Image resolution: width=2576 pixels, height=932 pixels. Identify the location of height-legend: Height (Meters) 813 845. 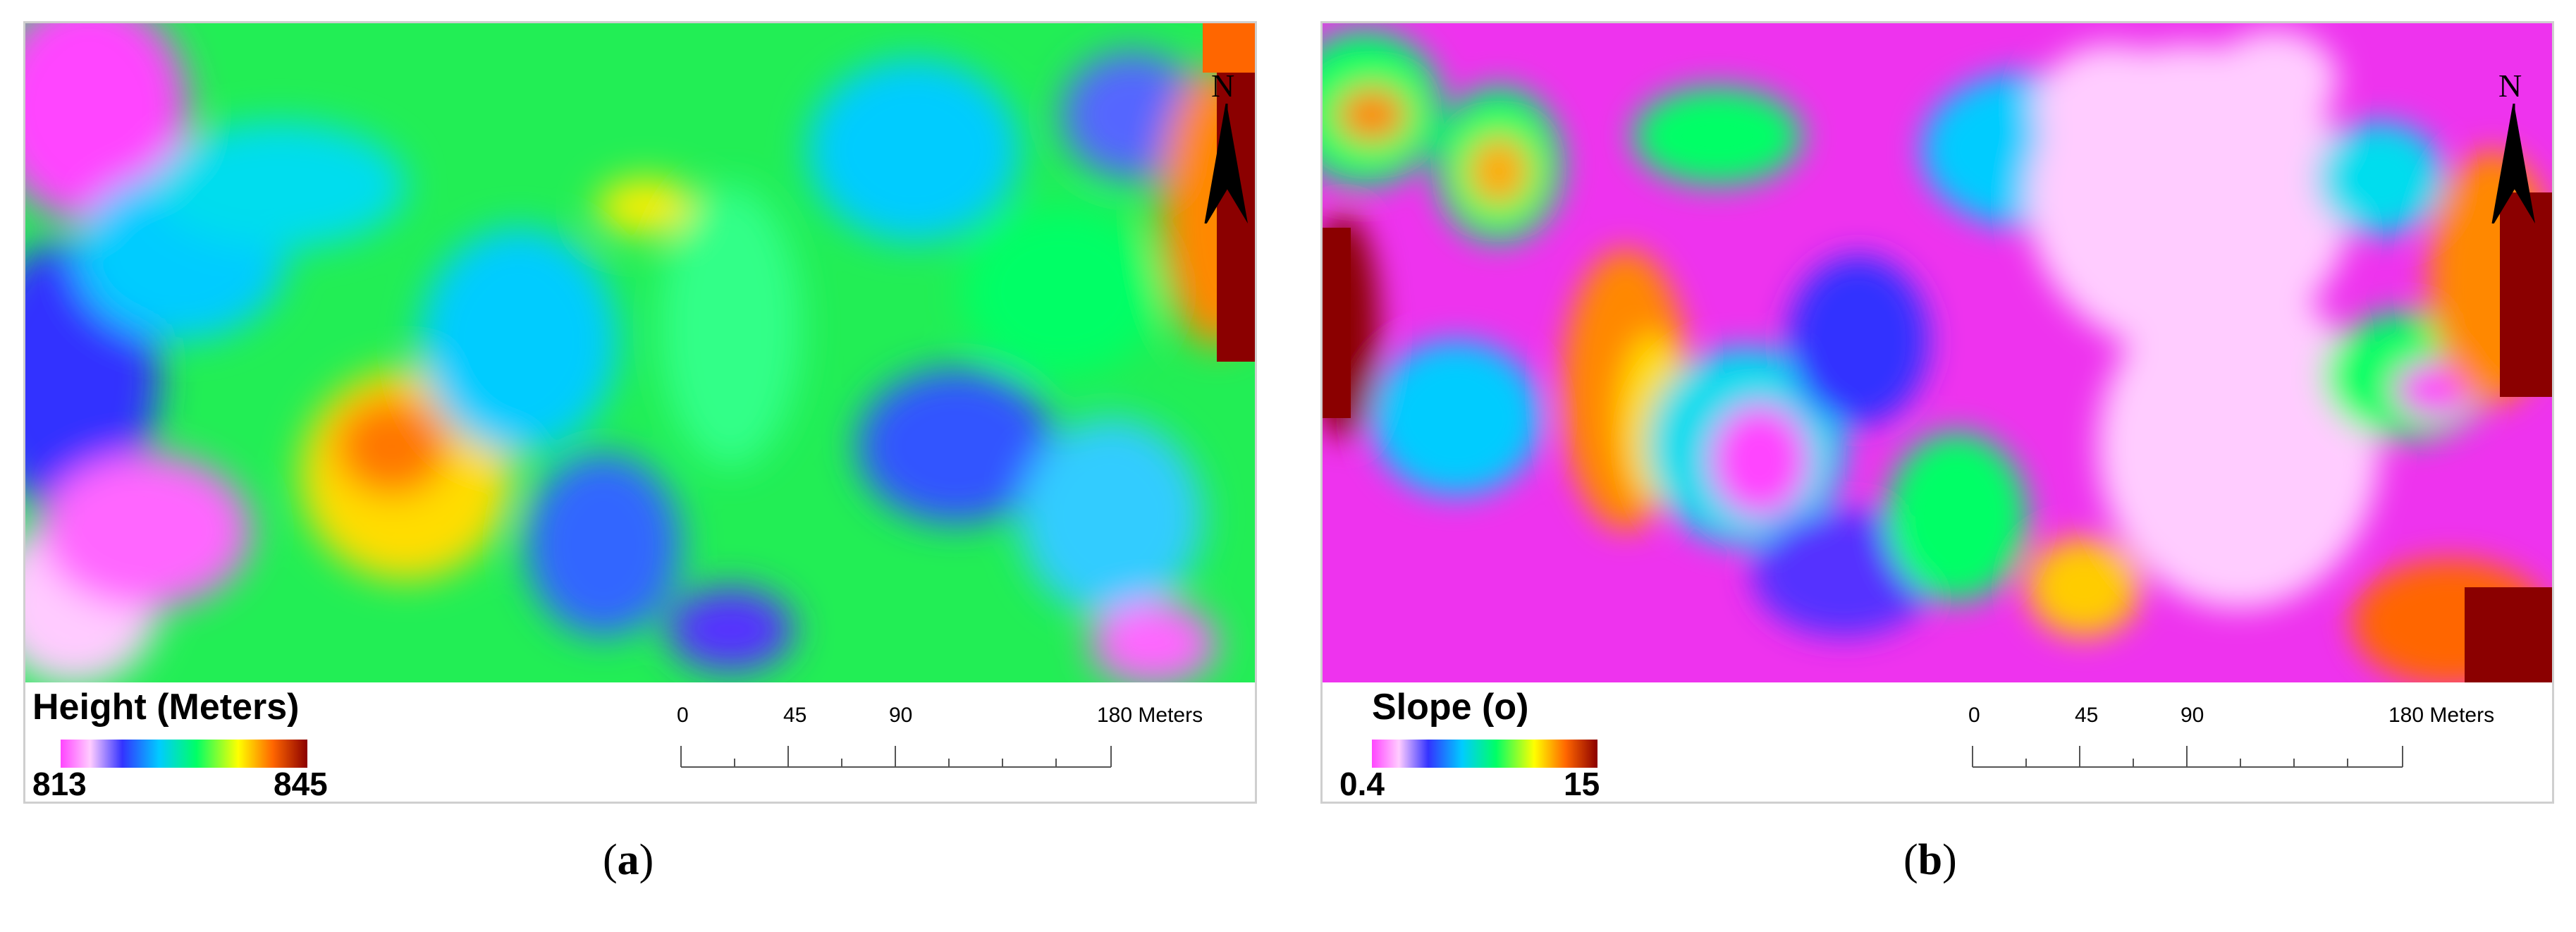
(229, 744).